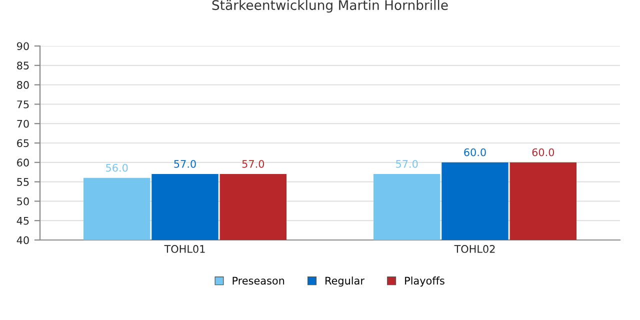 The width and height of the screenshot is (640, 320). Describe the element at coordinates (345, 281) in the screenshot. I see `legend-label: Regular` at that location.